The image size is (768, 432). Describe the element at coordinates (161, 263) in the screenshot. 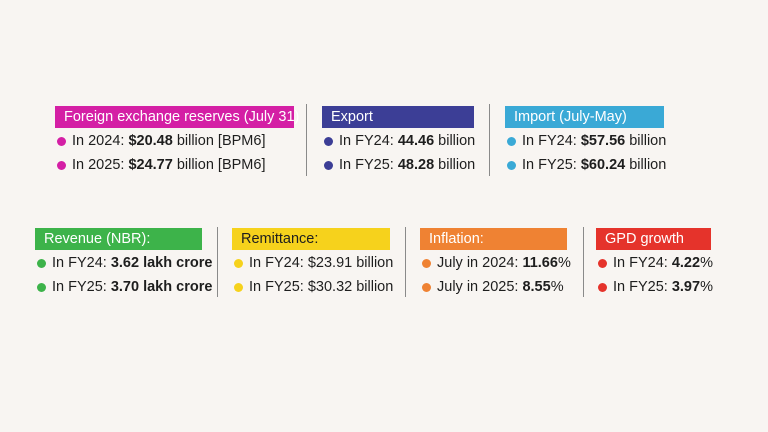

I see `row-value: 3.62 lakh crore` at that location.